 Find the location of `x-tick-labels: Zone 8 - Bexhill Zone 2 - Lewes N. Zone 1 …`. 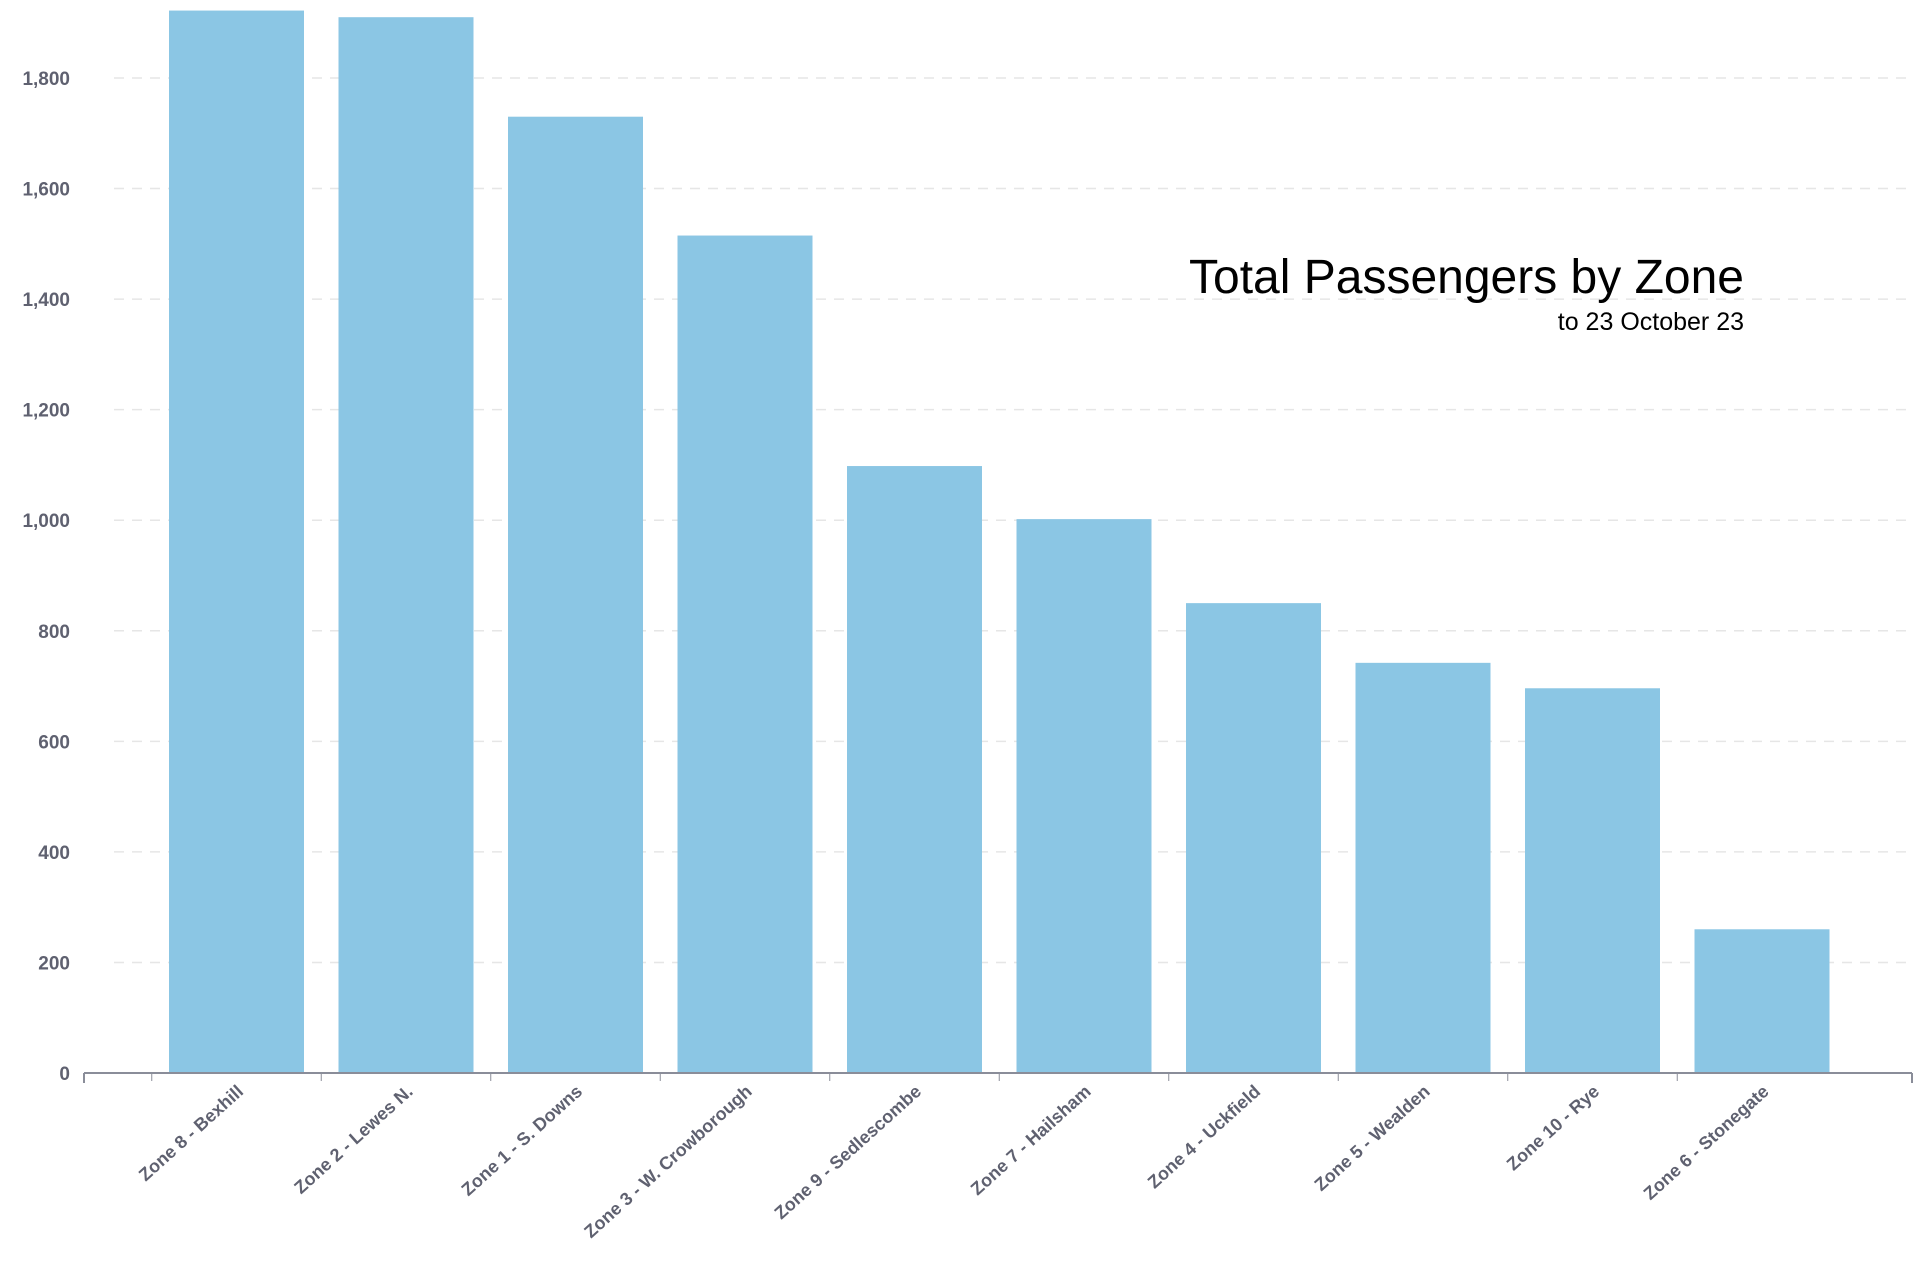

x-tick-labels: Zone 8 - Bexhill Zone 2 - Lewes N. Zone 1 … is located at coordinates (954, 1161).